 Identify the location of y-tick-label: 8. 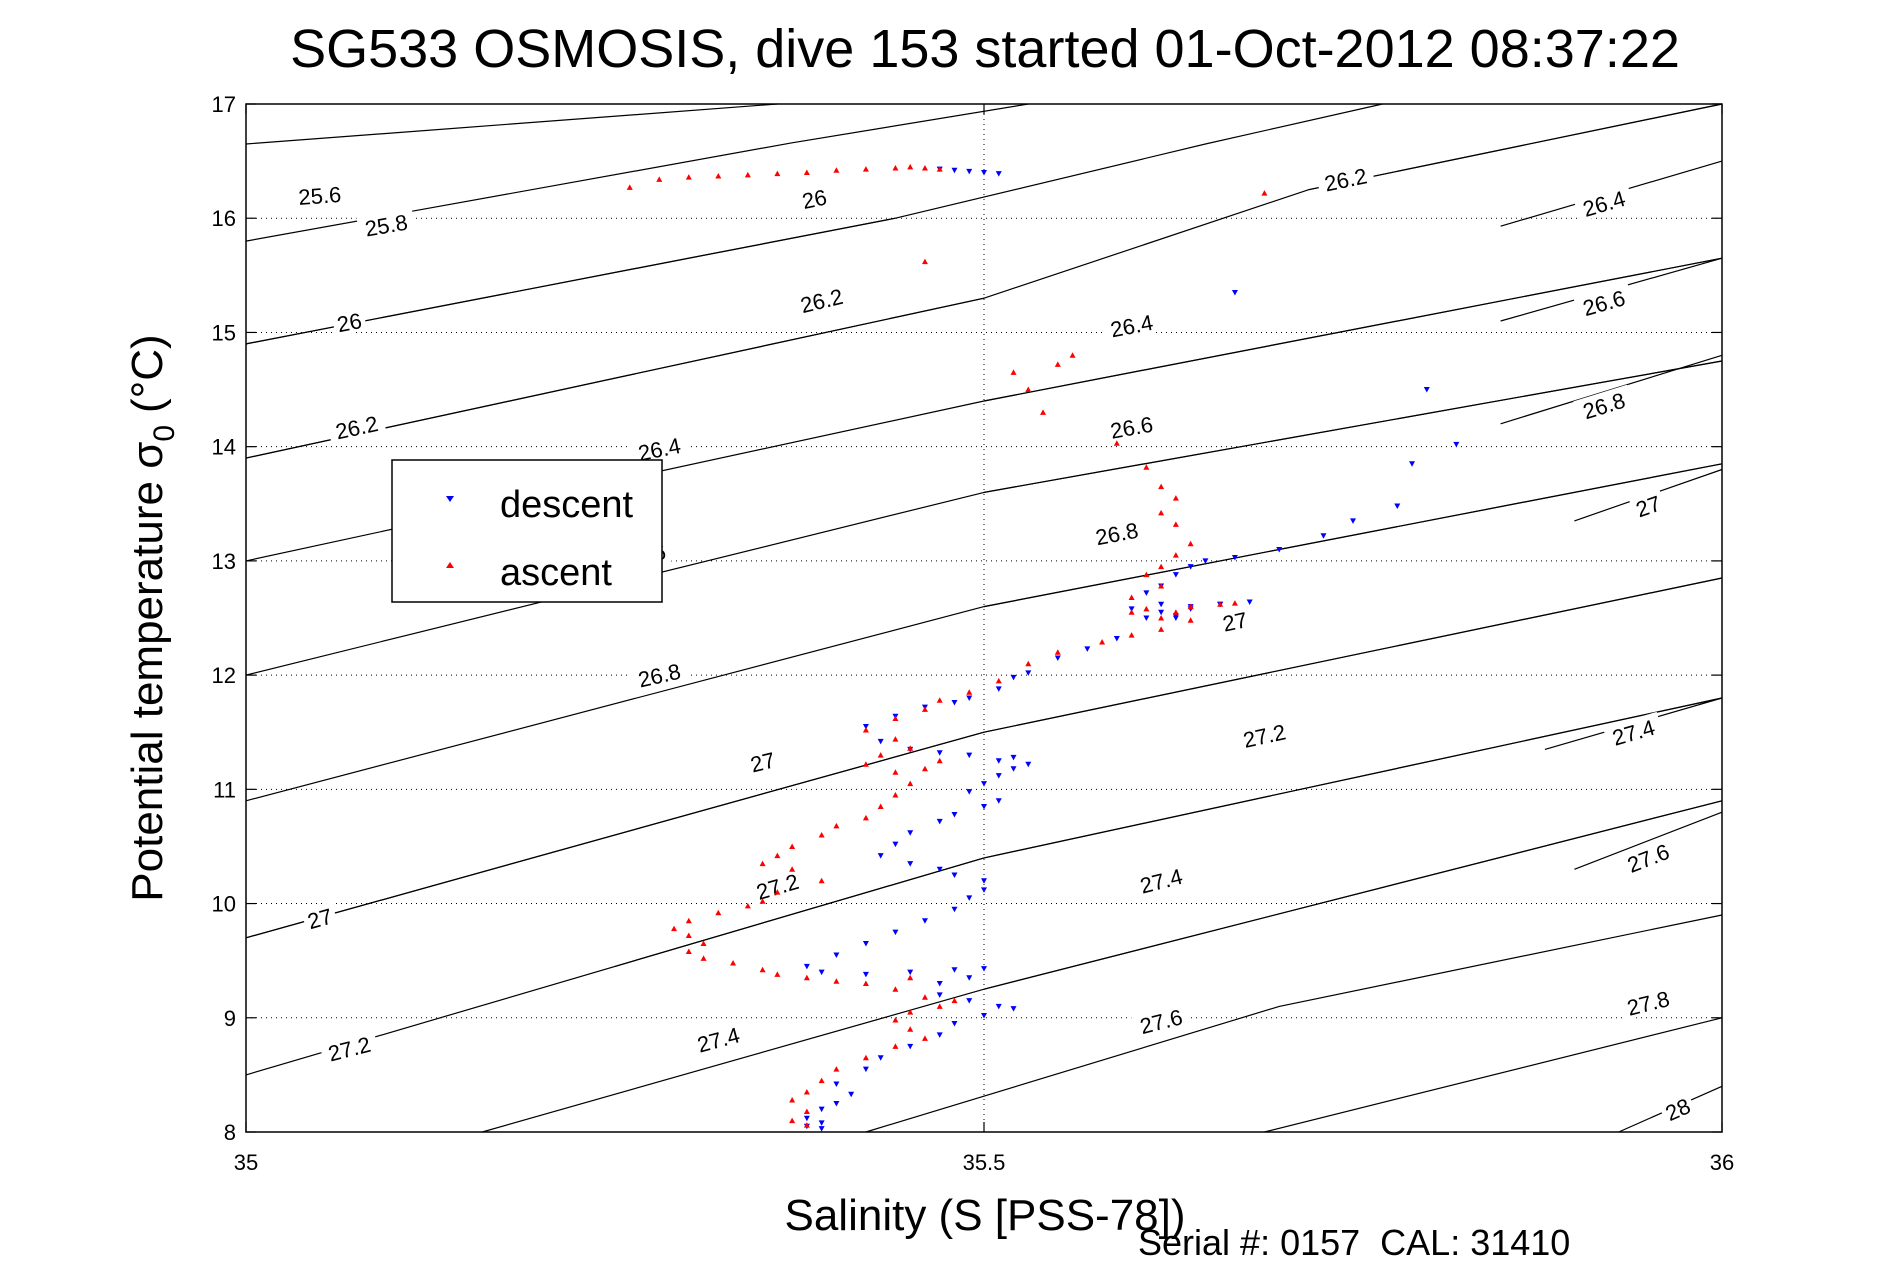
(230, 1132).